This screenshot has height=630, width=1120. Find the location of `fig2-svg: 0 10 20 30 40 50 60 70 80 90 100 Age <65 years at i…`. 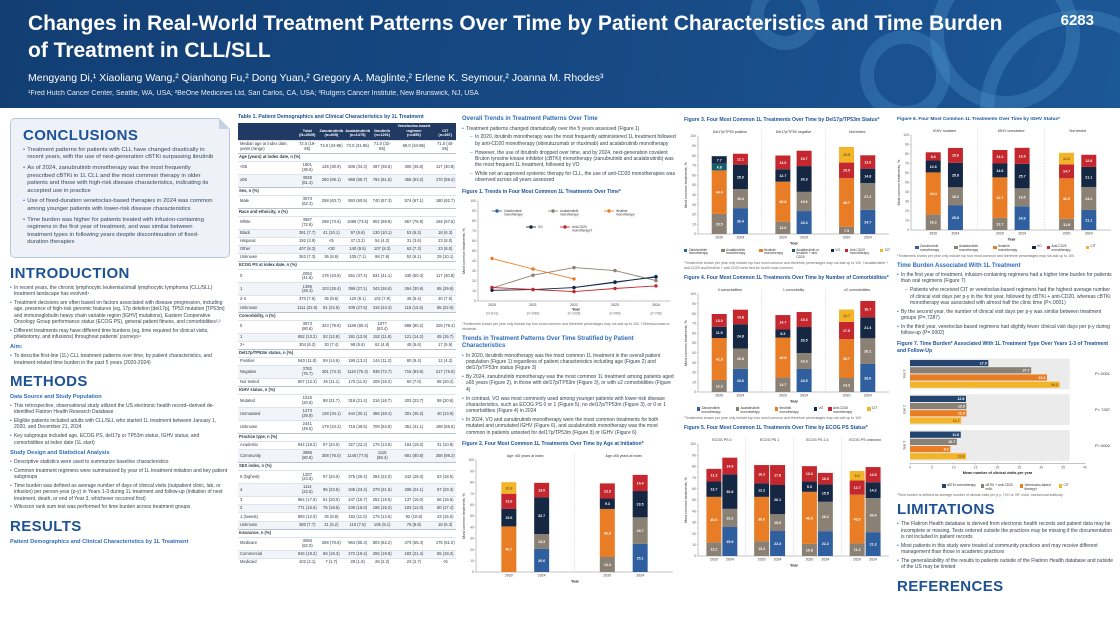

fig2-svg: 0 10 20 30 40 50 60 70 80 90 100 Age <65 years at i… is located at coordinates (567, 518).